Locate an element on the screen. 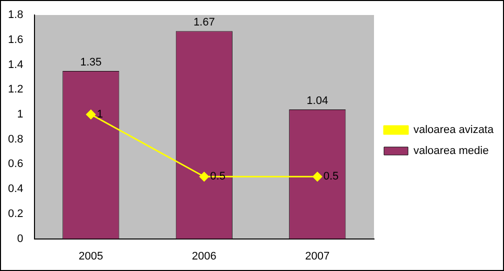 This screenshot has height=271, width=504. y-tick-label: 1.8 is located at coordinates (16, 15).